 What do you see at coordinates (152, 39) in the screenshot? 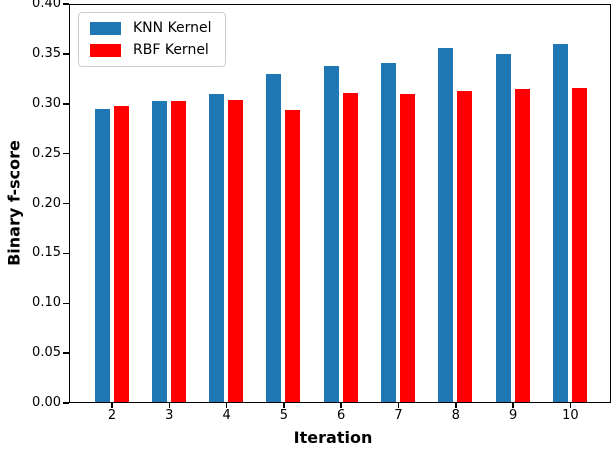
I see `legend: KNN Kernel RBF Kernel` at bounding box center [152, 39].